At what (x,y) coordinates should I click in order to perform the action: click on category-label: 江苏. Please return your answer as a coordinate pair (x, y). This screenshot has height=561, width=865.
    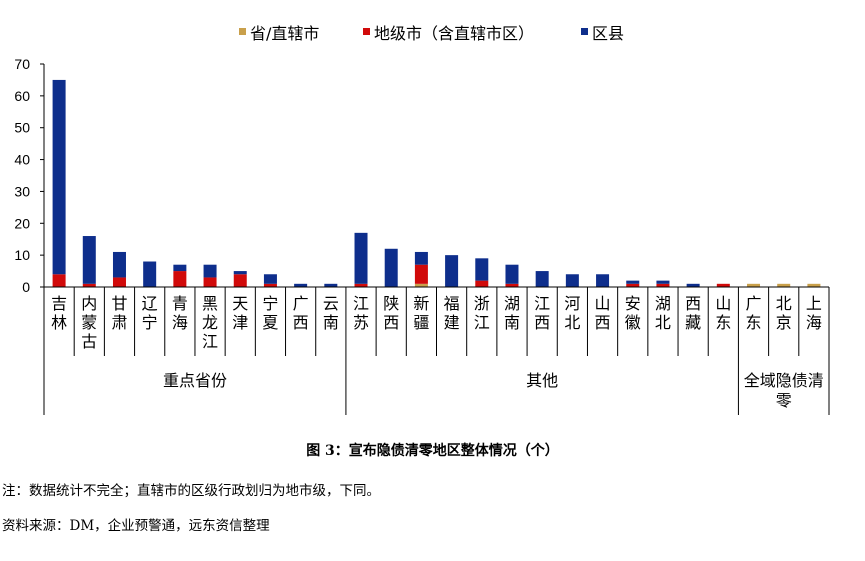
    Looking at the image, I should click on (361, 313).